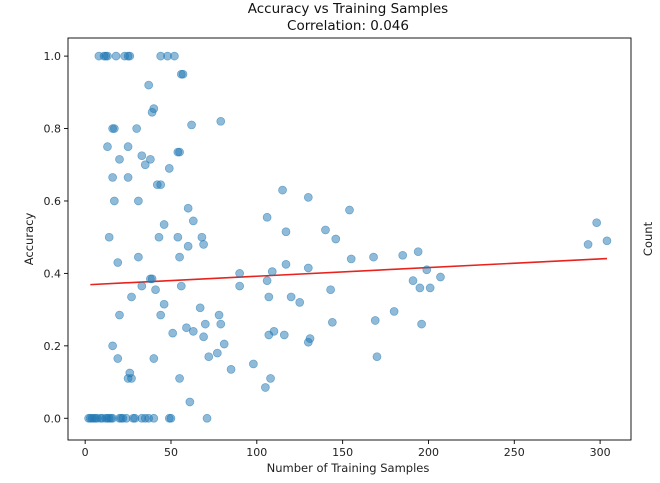  I want to click on chart-subtitle: Correlation: 0.046, so click(348, 26).